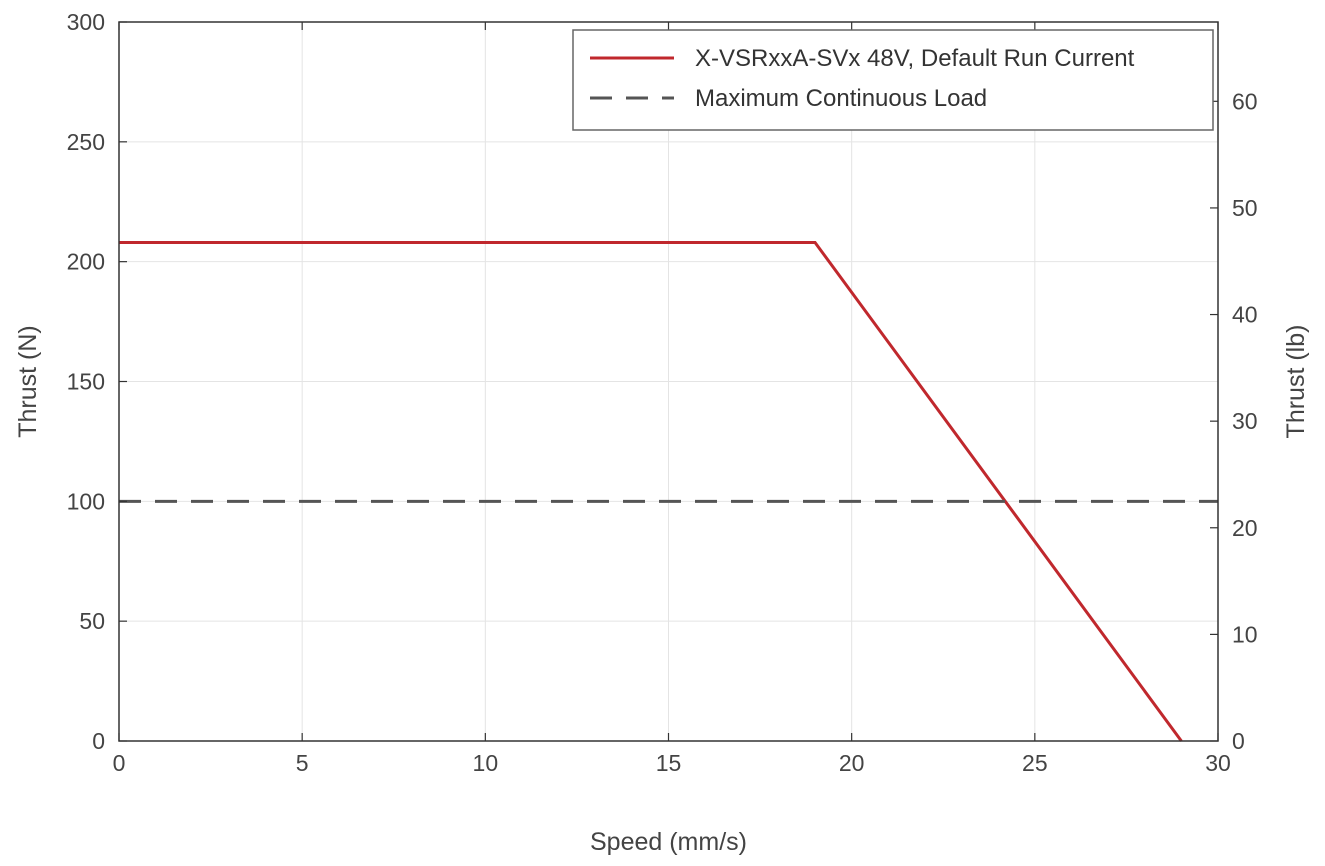  I want to click on x-axis-label: Speed (mm/s), so click(668, 842).